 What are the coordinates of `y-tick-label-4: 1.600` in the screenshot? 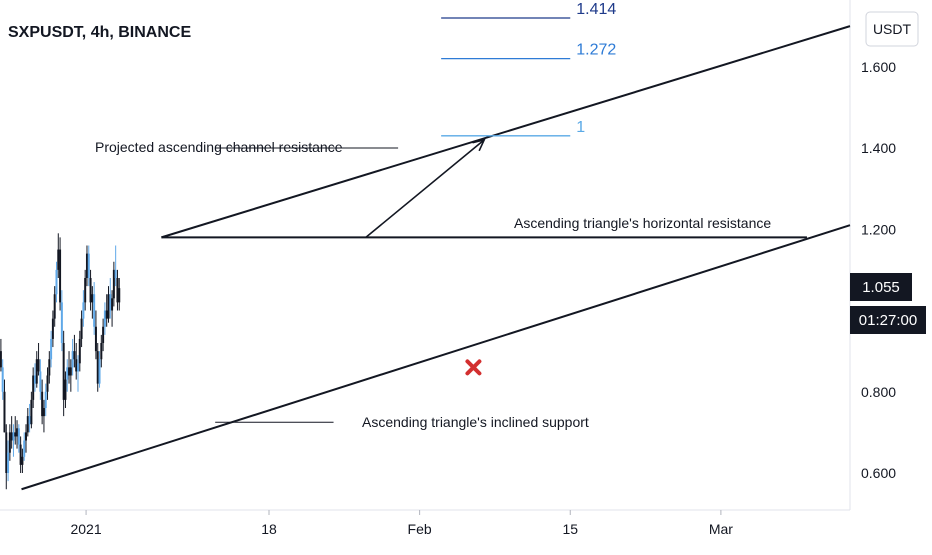 It's located at (878, 67).